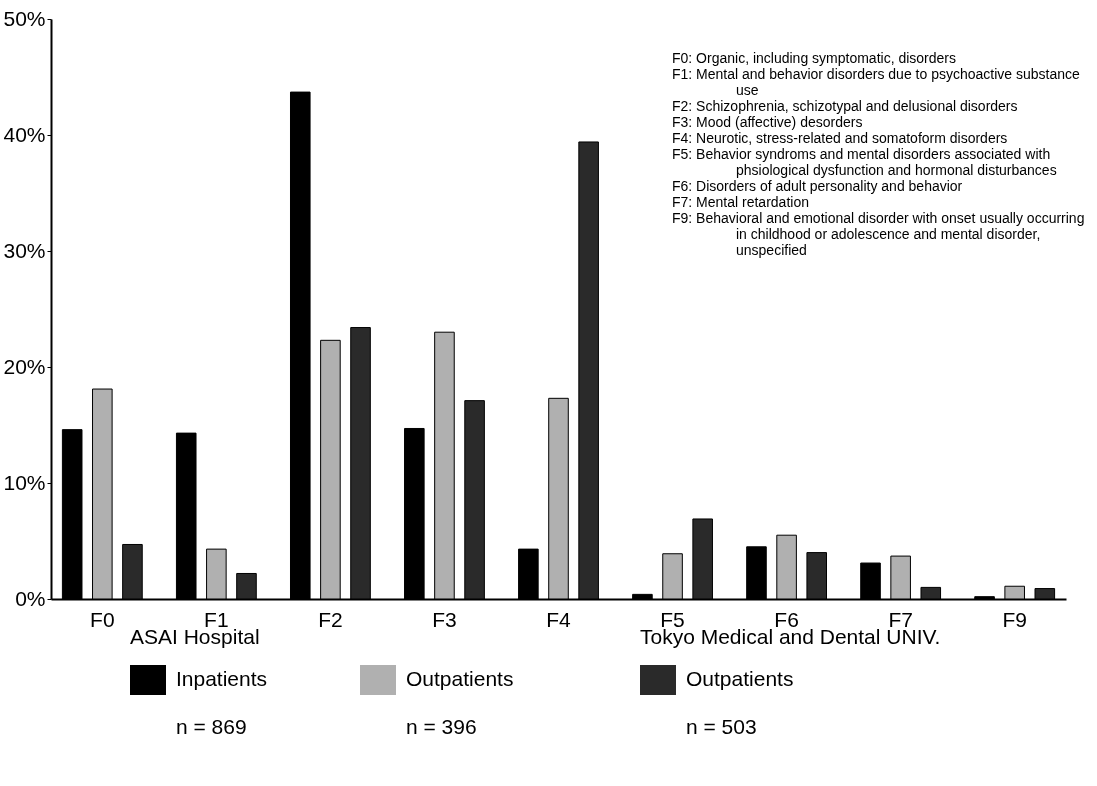  Describe the element at coordinates (211, 727) in the screenshot. I see `text: n = 869` at that location.